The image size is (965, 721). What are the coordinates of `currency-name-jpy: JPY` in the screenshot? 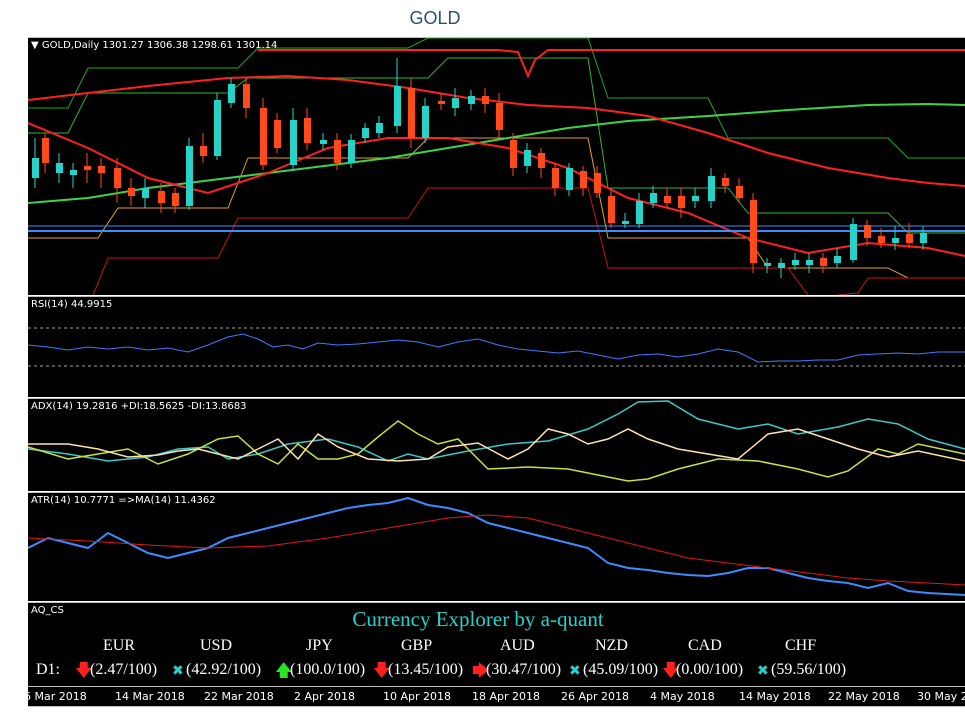 It's located at (319, 645).